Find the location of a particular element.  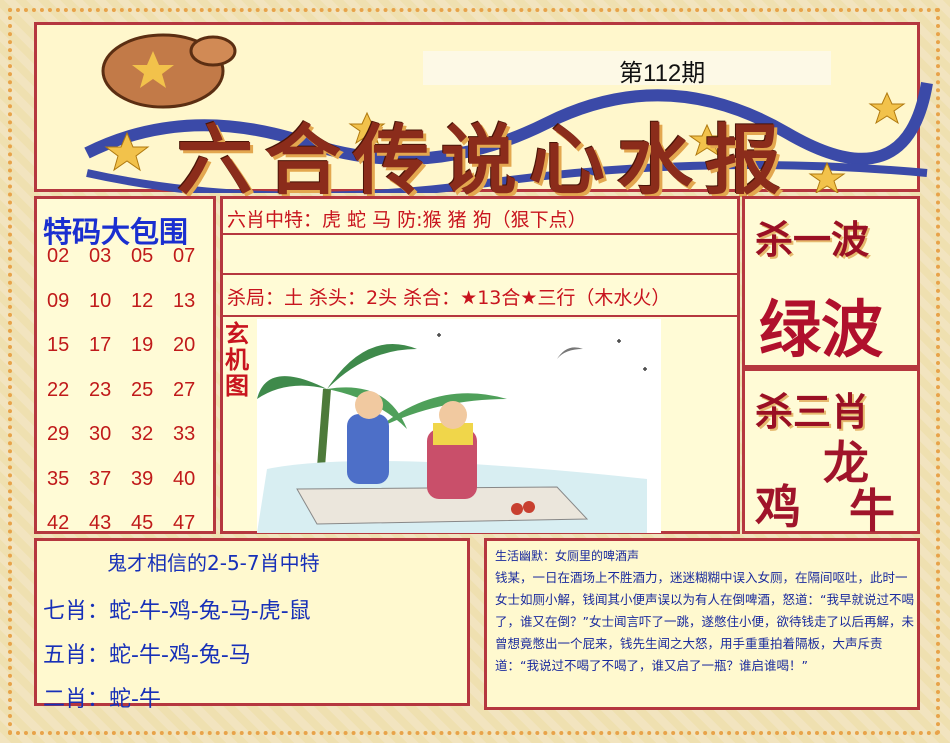

six-zodiac-line: 六肖中特：虎 蛇 马 防:猴 猪 狗（狠下点） is located at coordinates (480, 220).